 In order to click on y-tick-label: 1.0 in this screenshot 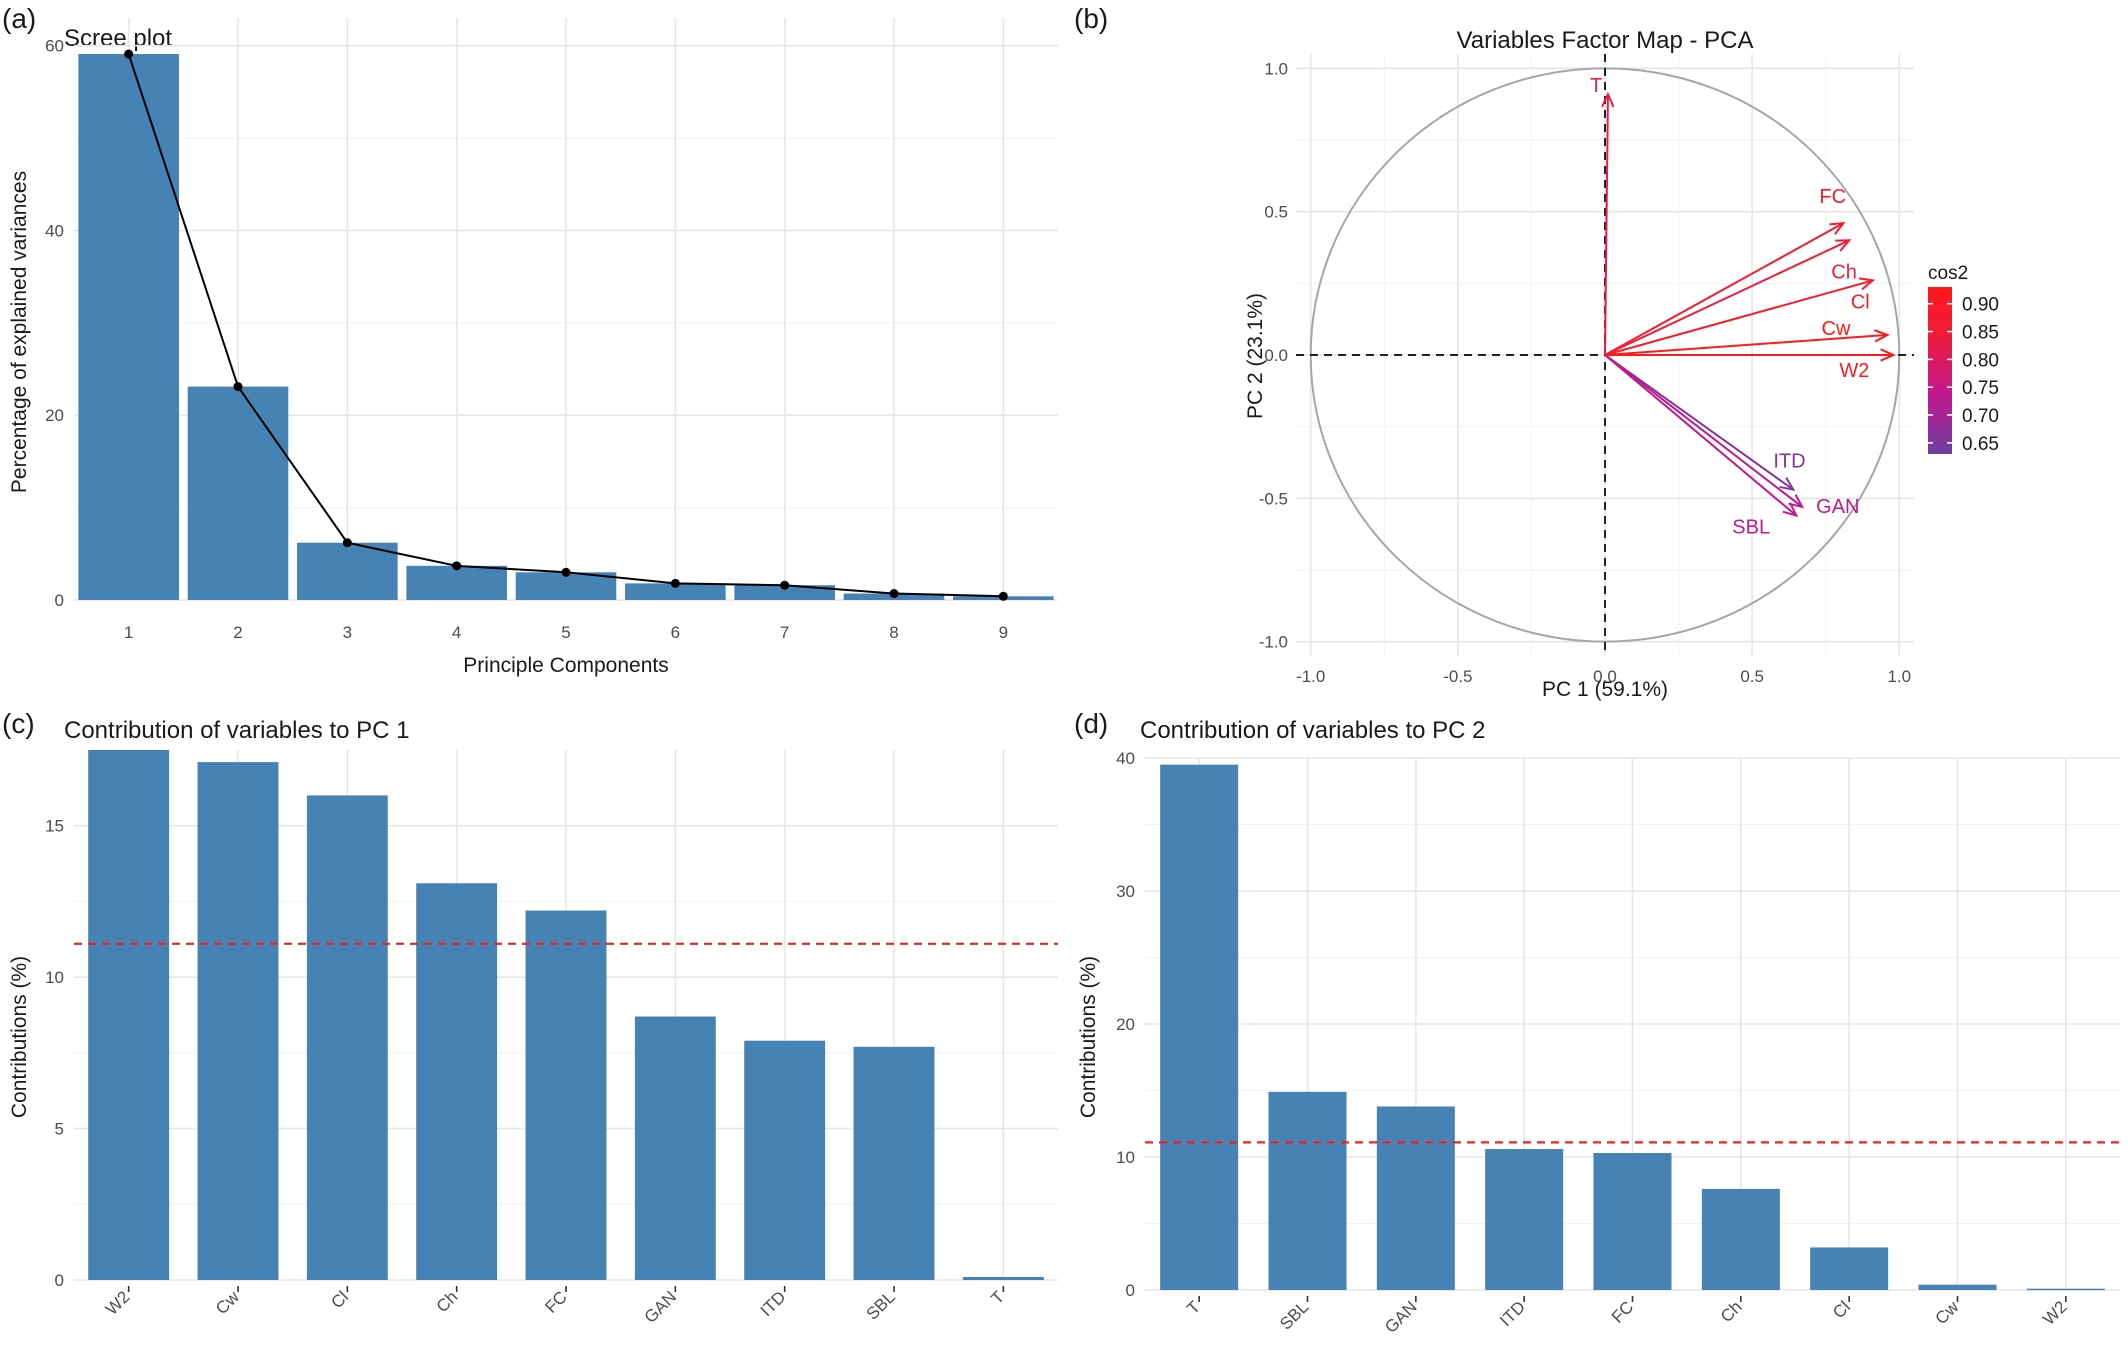, I will do `click(1276, 68)`.